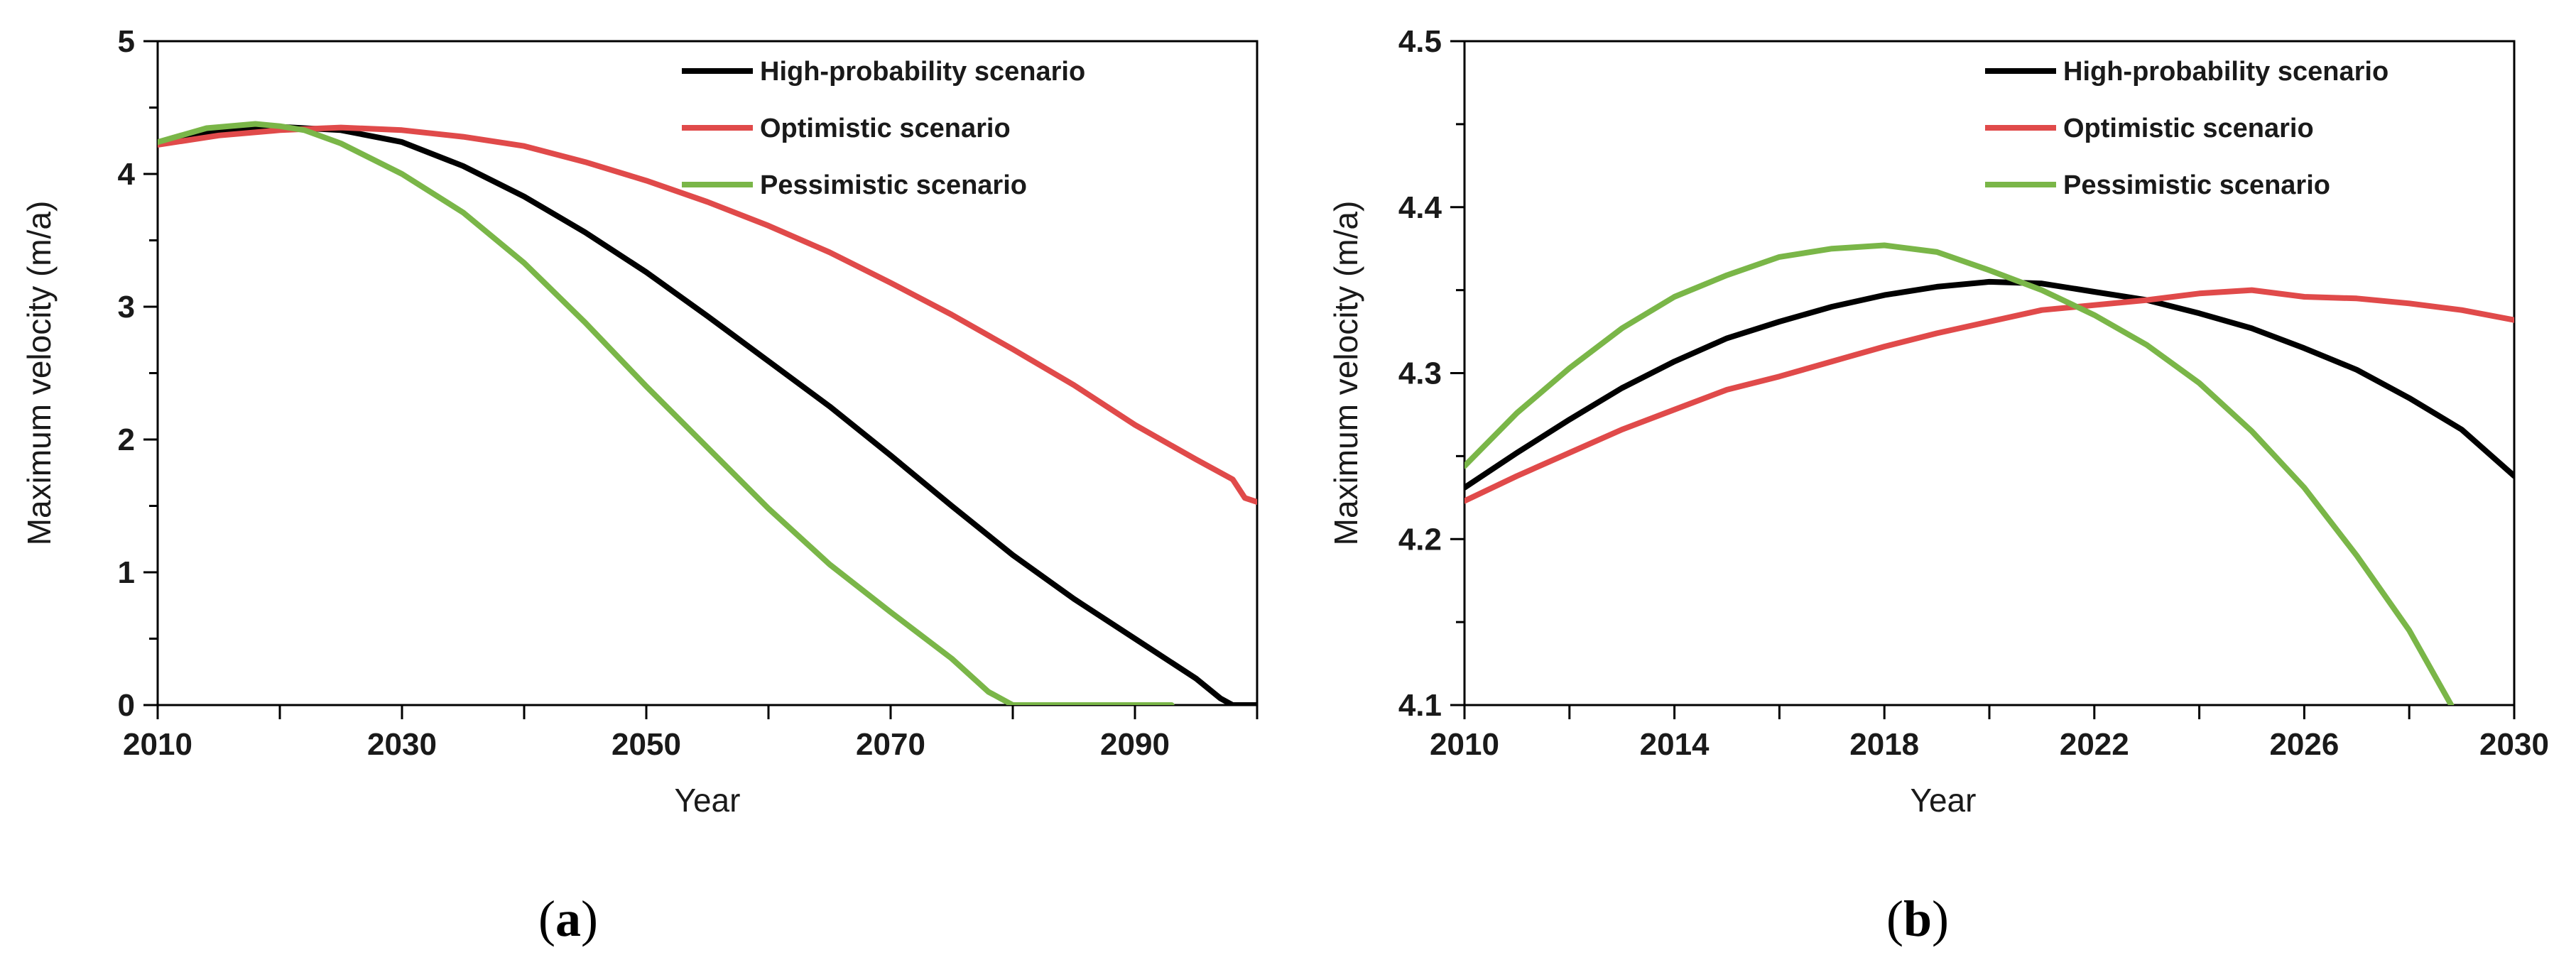 The width and height of the screenshot is (2576, 977). I want to click on series-line-high-probability-scenario, so click(1989, 384).